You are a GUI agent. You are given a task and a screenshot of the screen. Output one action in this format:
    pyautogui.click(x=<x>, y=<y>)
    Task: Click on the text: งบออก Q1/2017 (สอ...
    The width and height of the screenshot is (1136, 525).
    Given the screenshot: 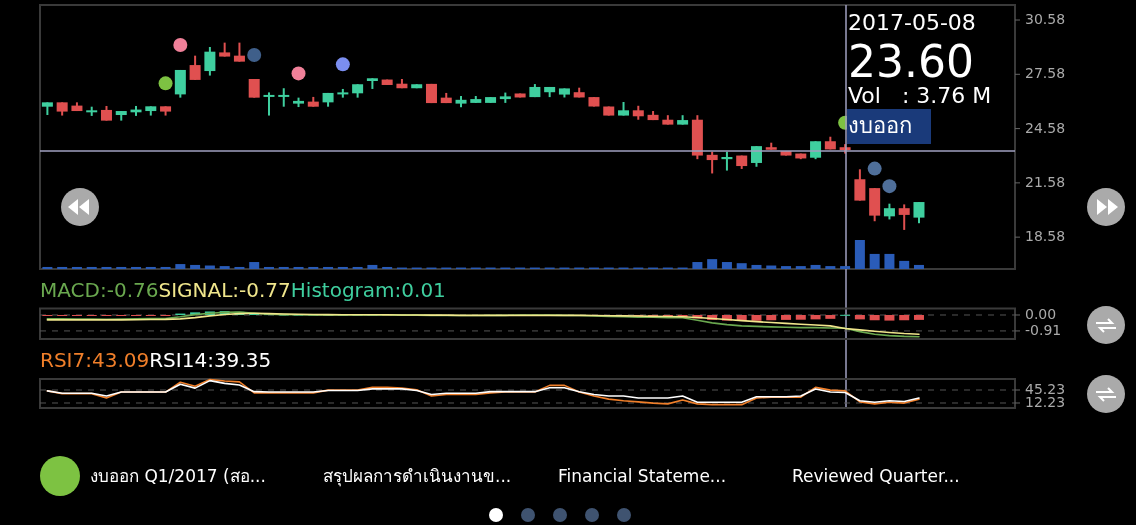 What is the action you would take?
    pyautogui.click(x=178, y=476)
    